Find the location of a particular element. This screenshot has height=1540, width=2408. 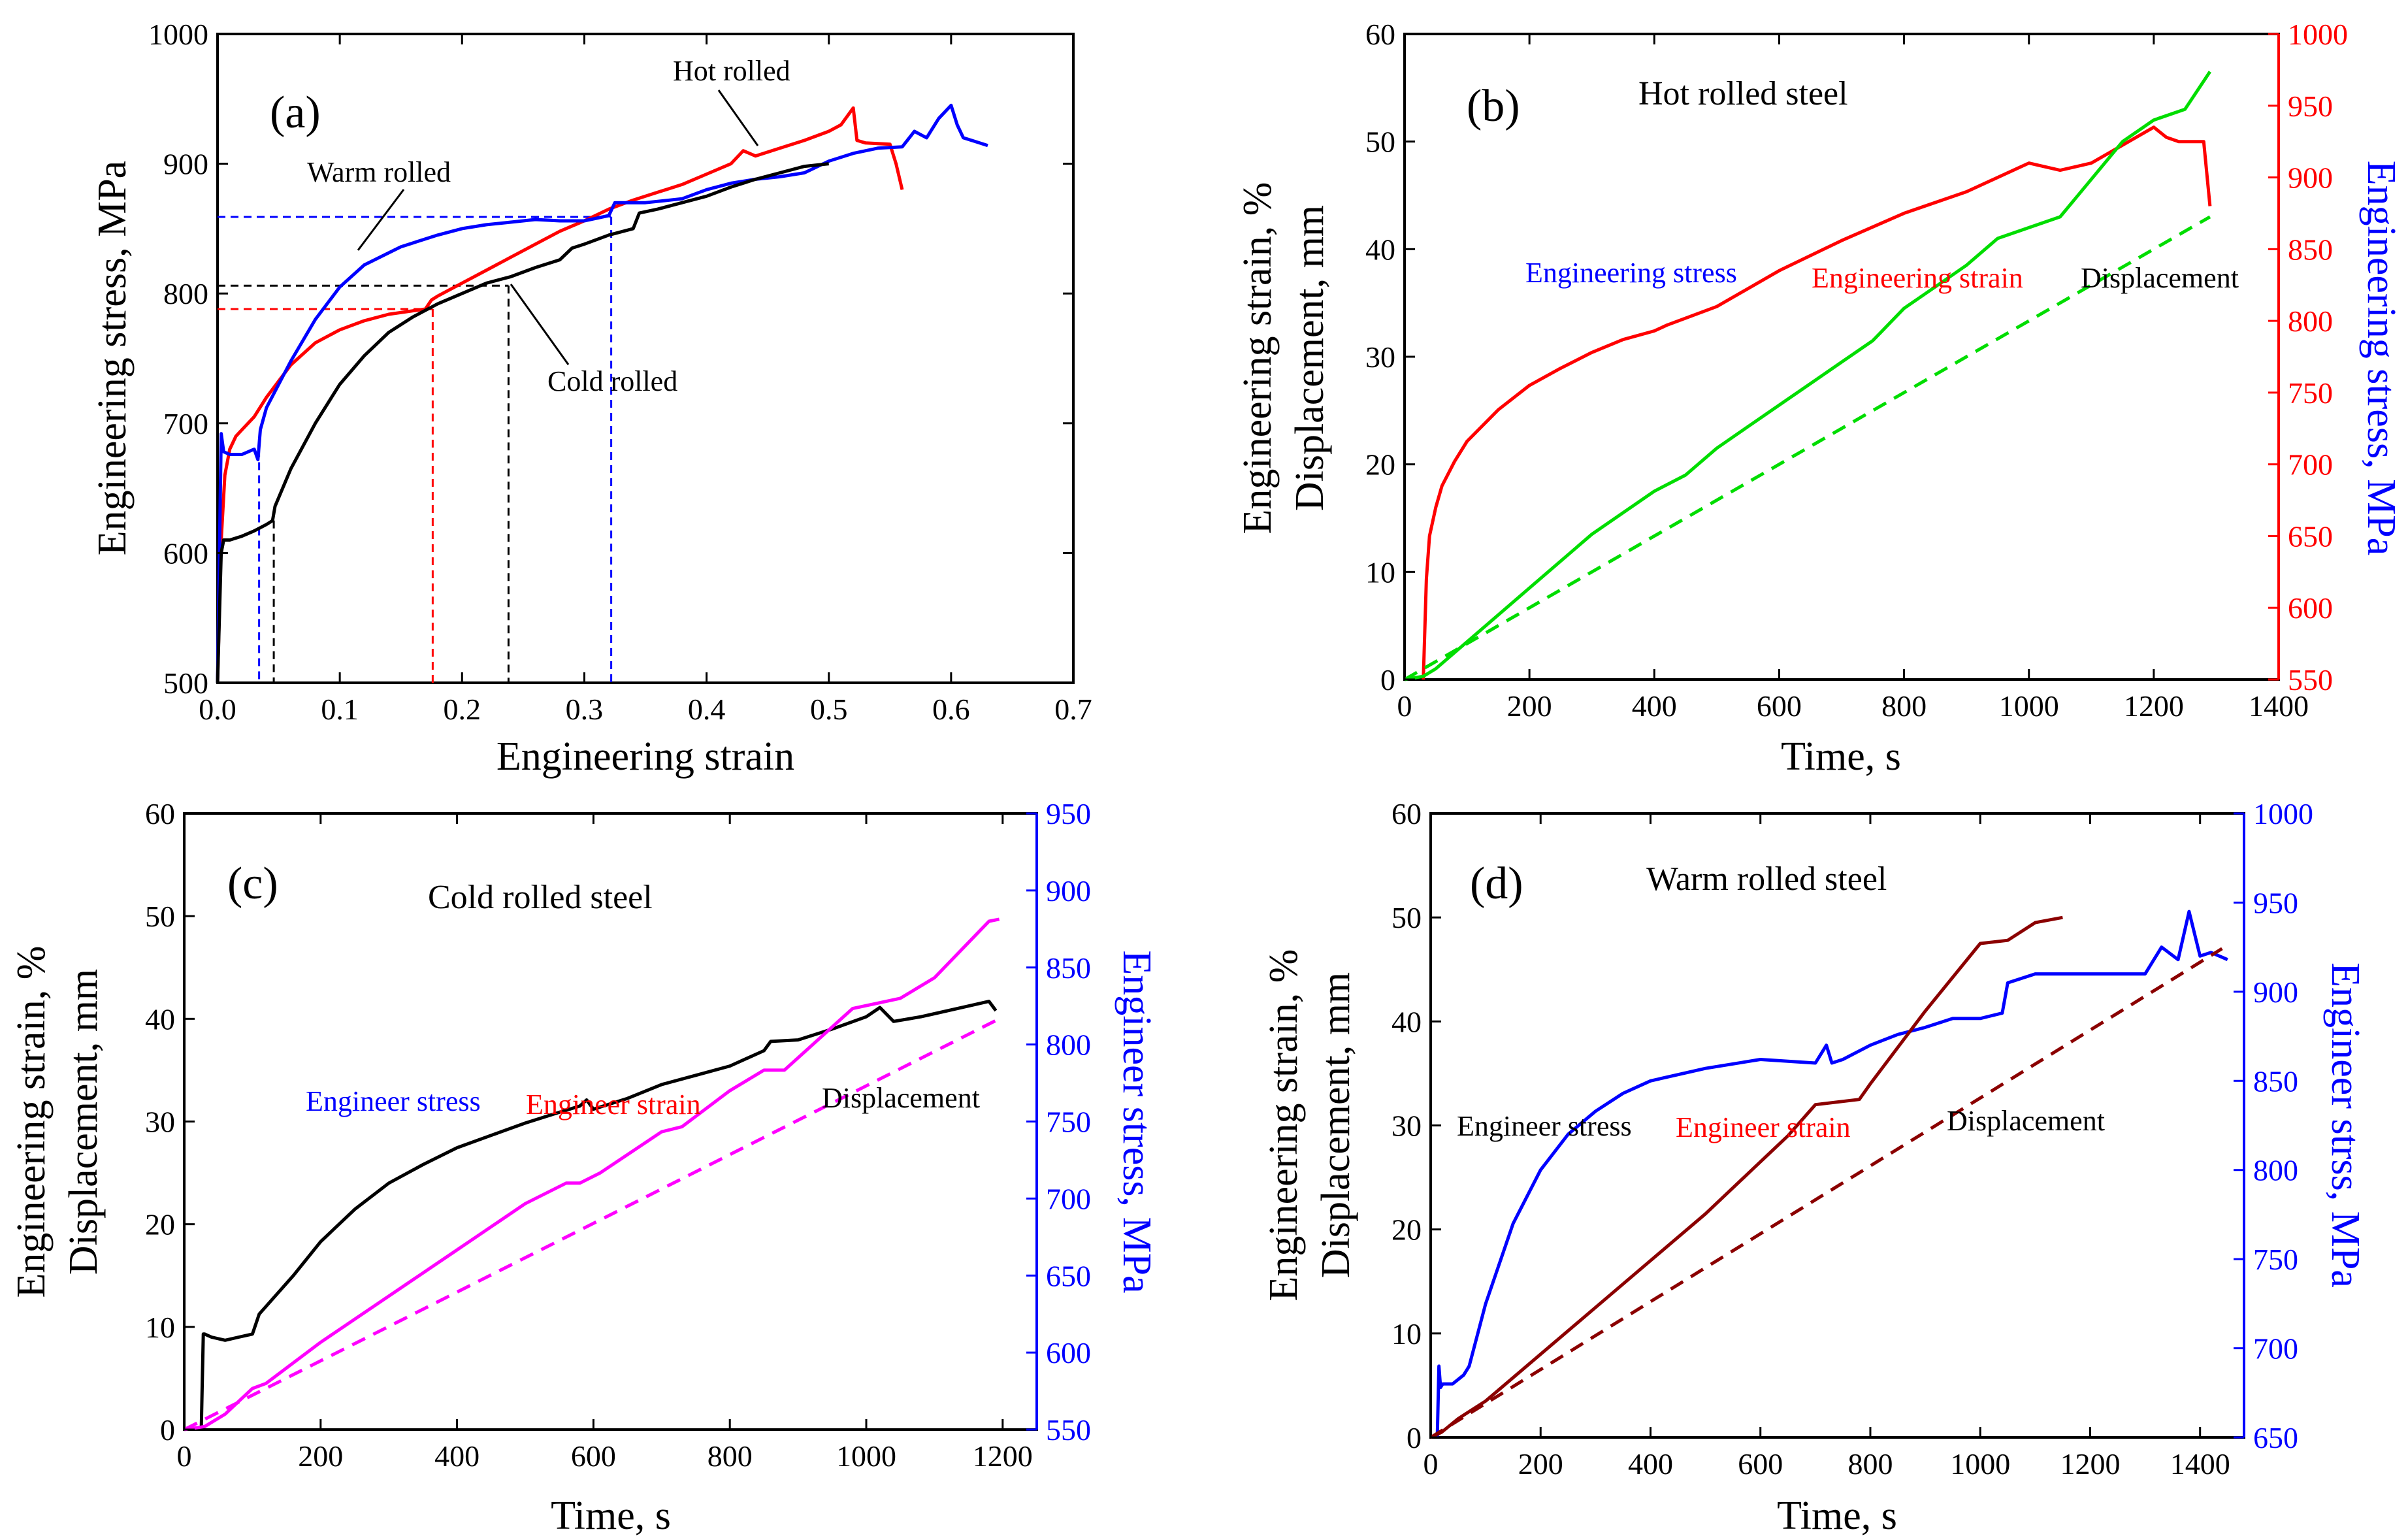

panel-label-d: (d) is located at coordinates (1496, 884).